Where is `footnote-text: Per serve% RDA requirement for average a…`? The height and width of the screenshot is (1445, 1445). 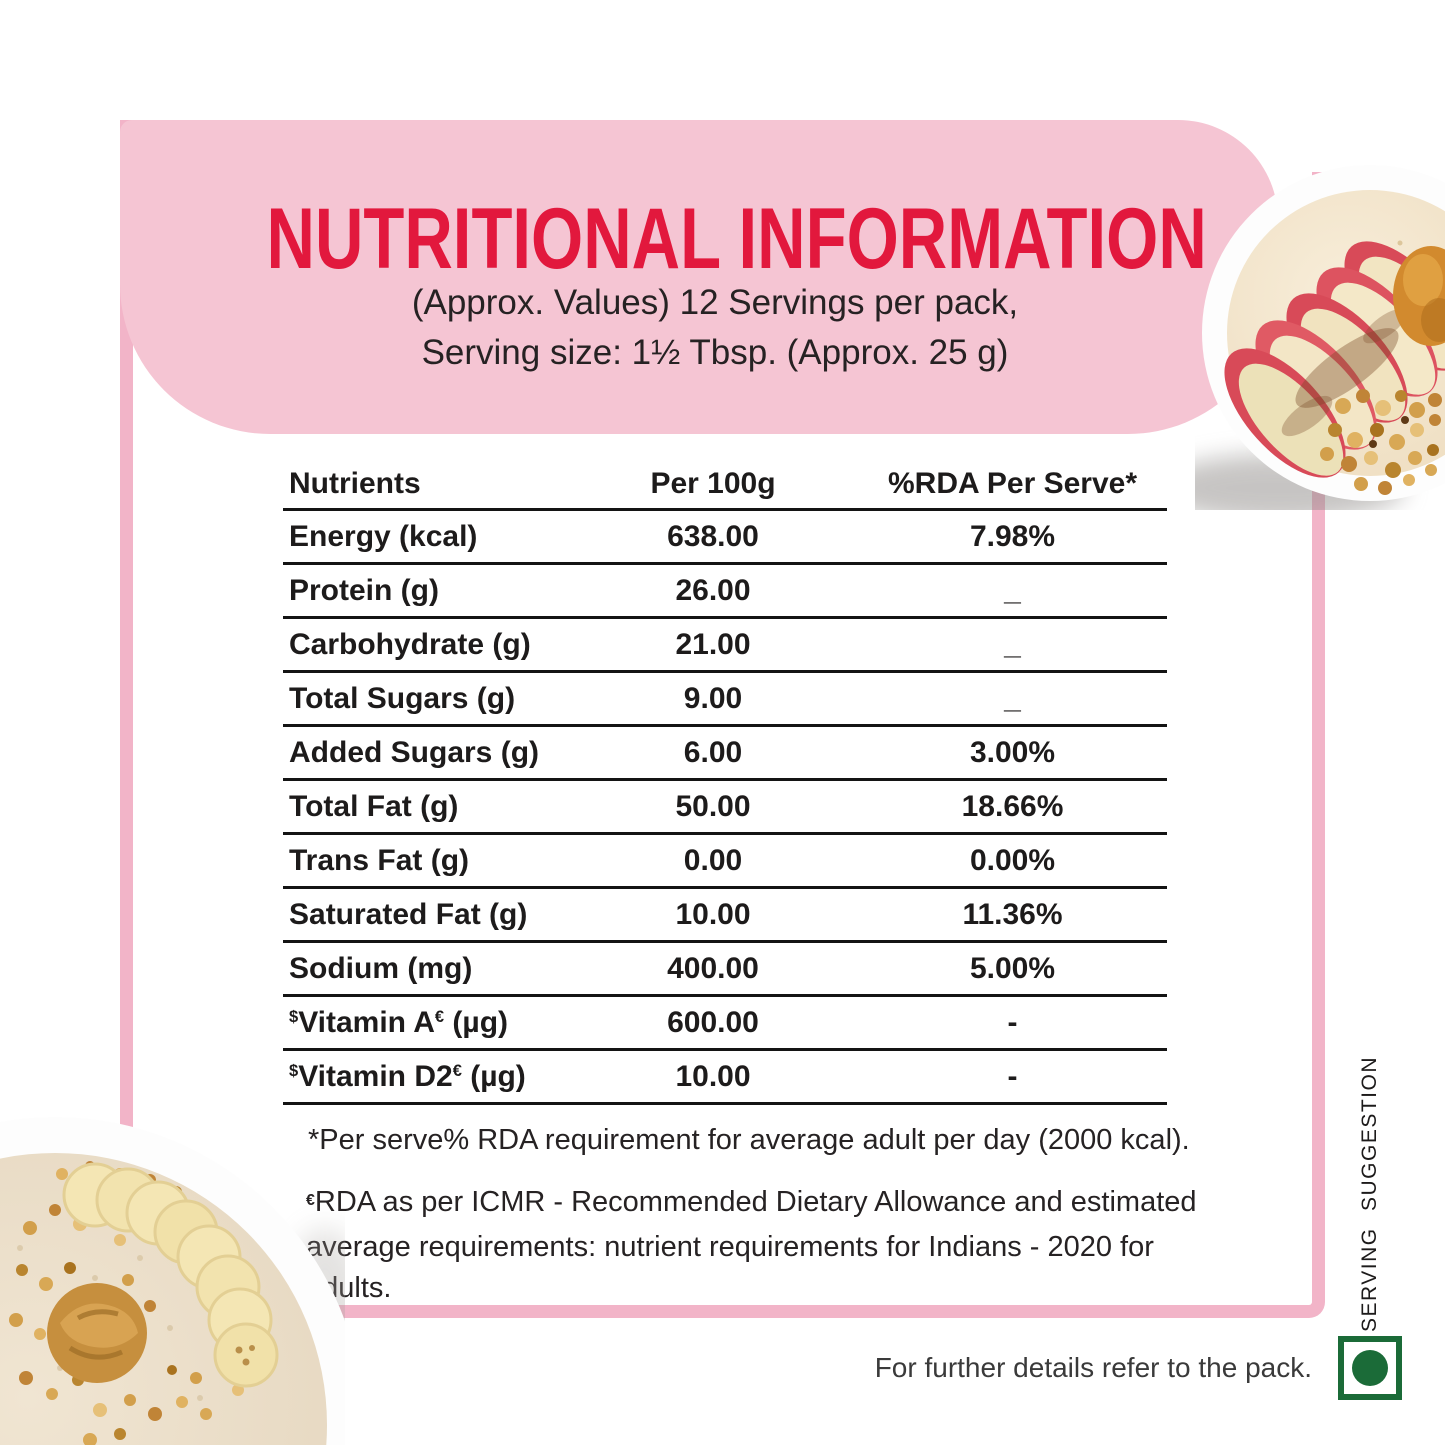
footnote-text: Per serve% RDA requirement for average a… is located at coordinates (754, 1140).